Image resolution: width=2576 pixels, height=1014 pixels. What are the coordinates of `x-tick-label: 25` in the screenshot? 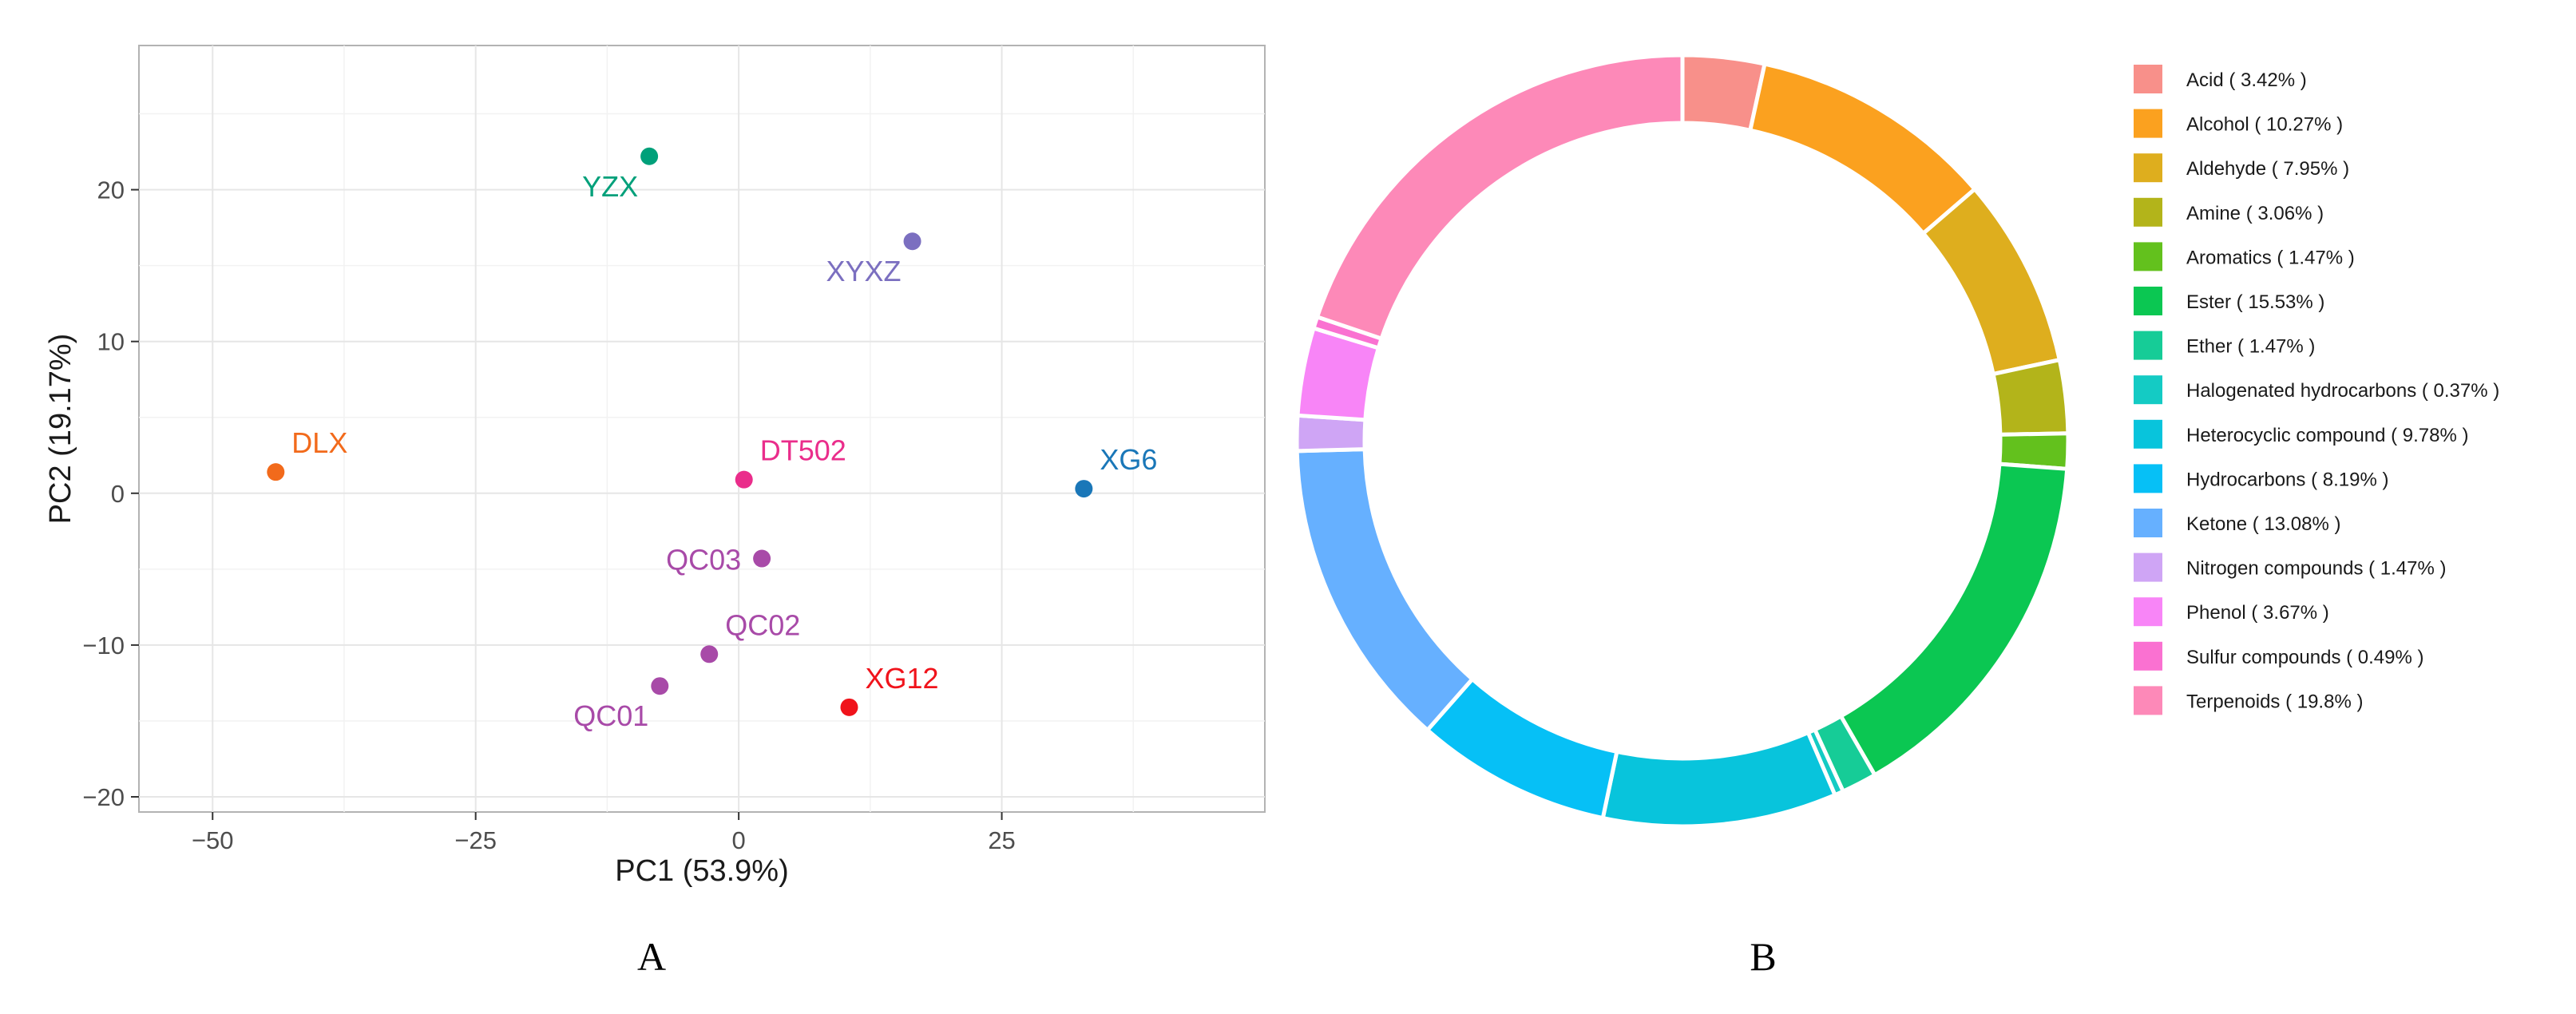 It's located at (1001, 840).